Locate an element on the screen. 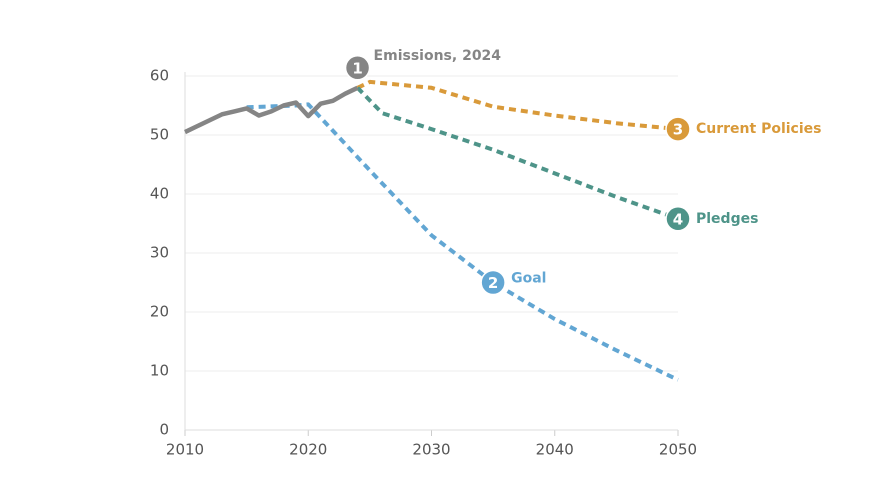 This screenshot has height=489, width=870. series-label: Emissions, 2024 is located at coordinates (438, 56).